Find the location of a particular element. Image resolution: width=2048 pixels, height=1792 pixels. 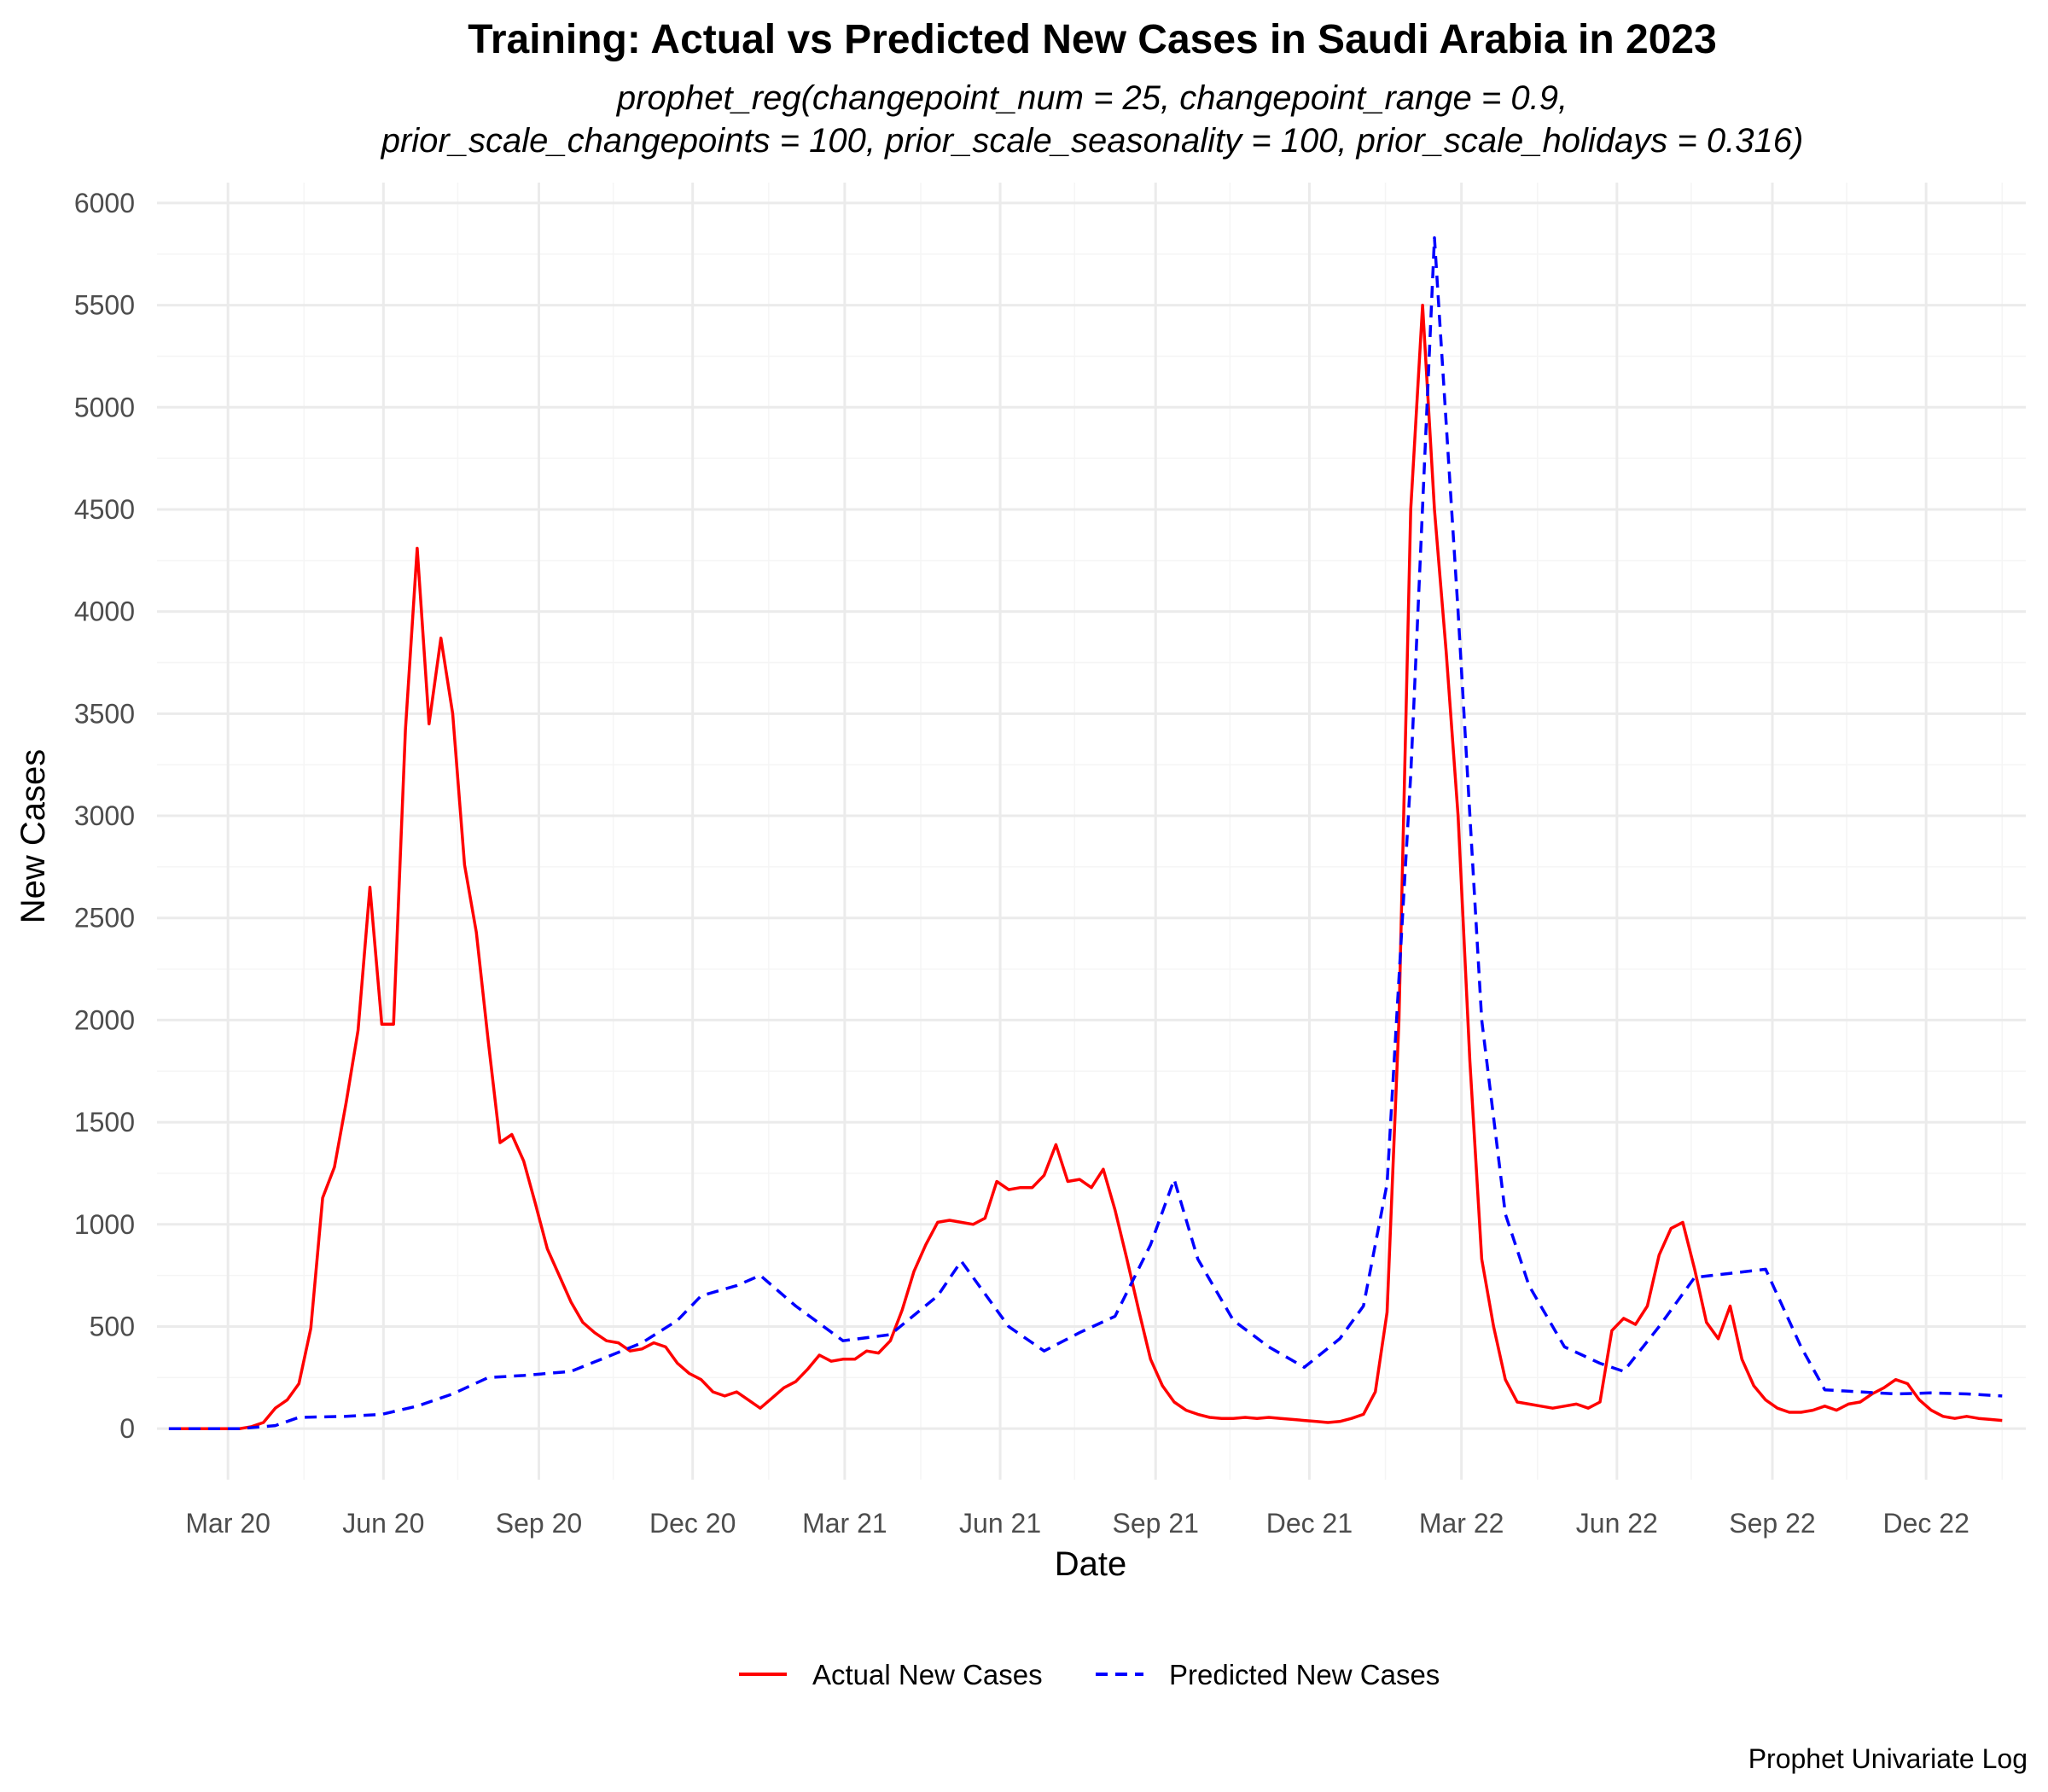

y-axis-title: New Cases is located at coordinates (33, 836).